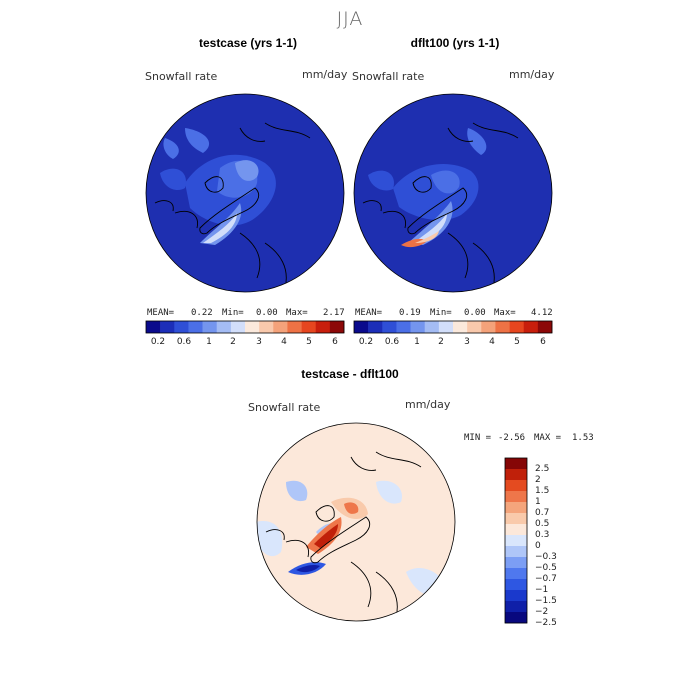 The height and width of the screenshot is (700, 700). What do you see at coordinates (441, 313) in the screenshot?
I see `panel2-min-label: Min=` at bounding box center [441, 313].